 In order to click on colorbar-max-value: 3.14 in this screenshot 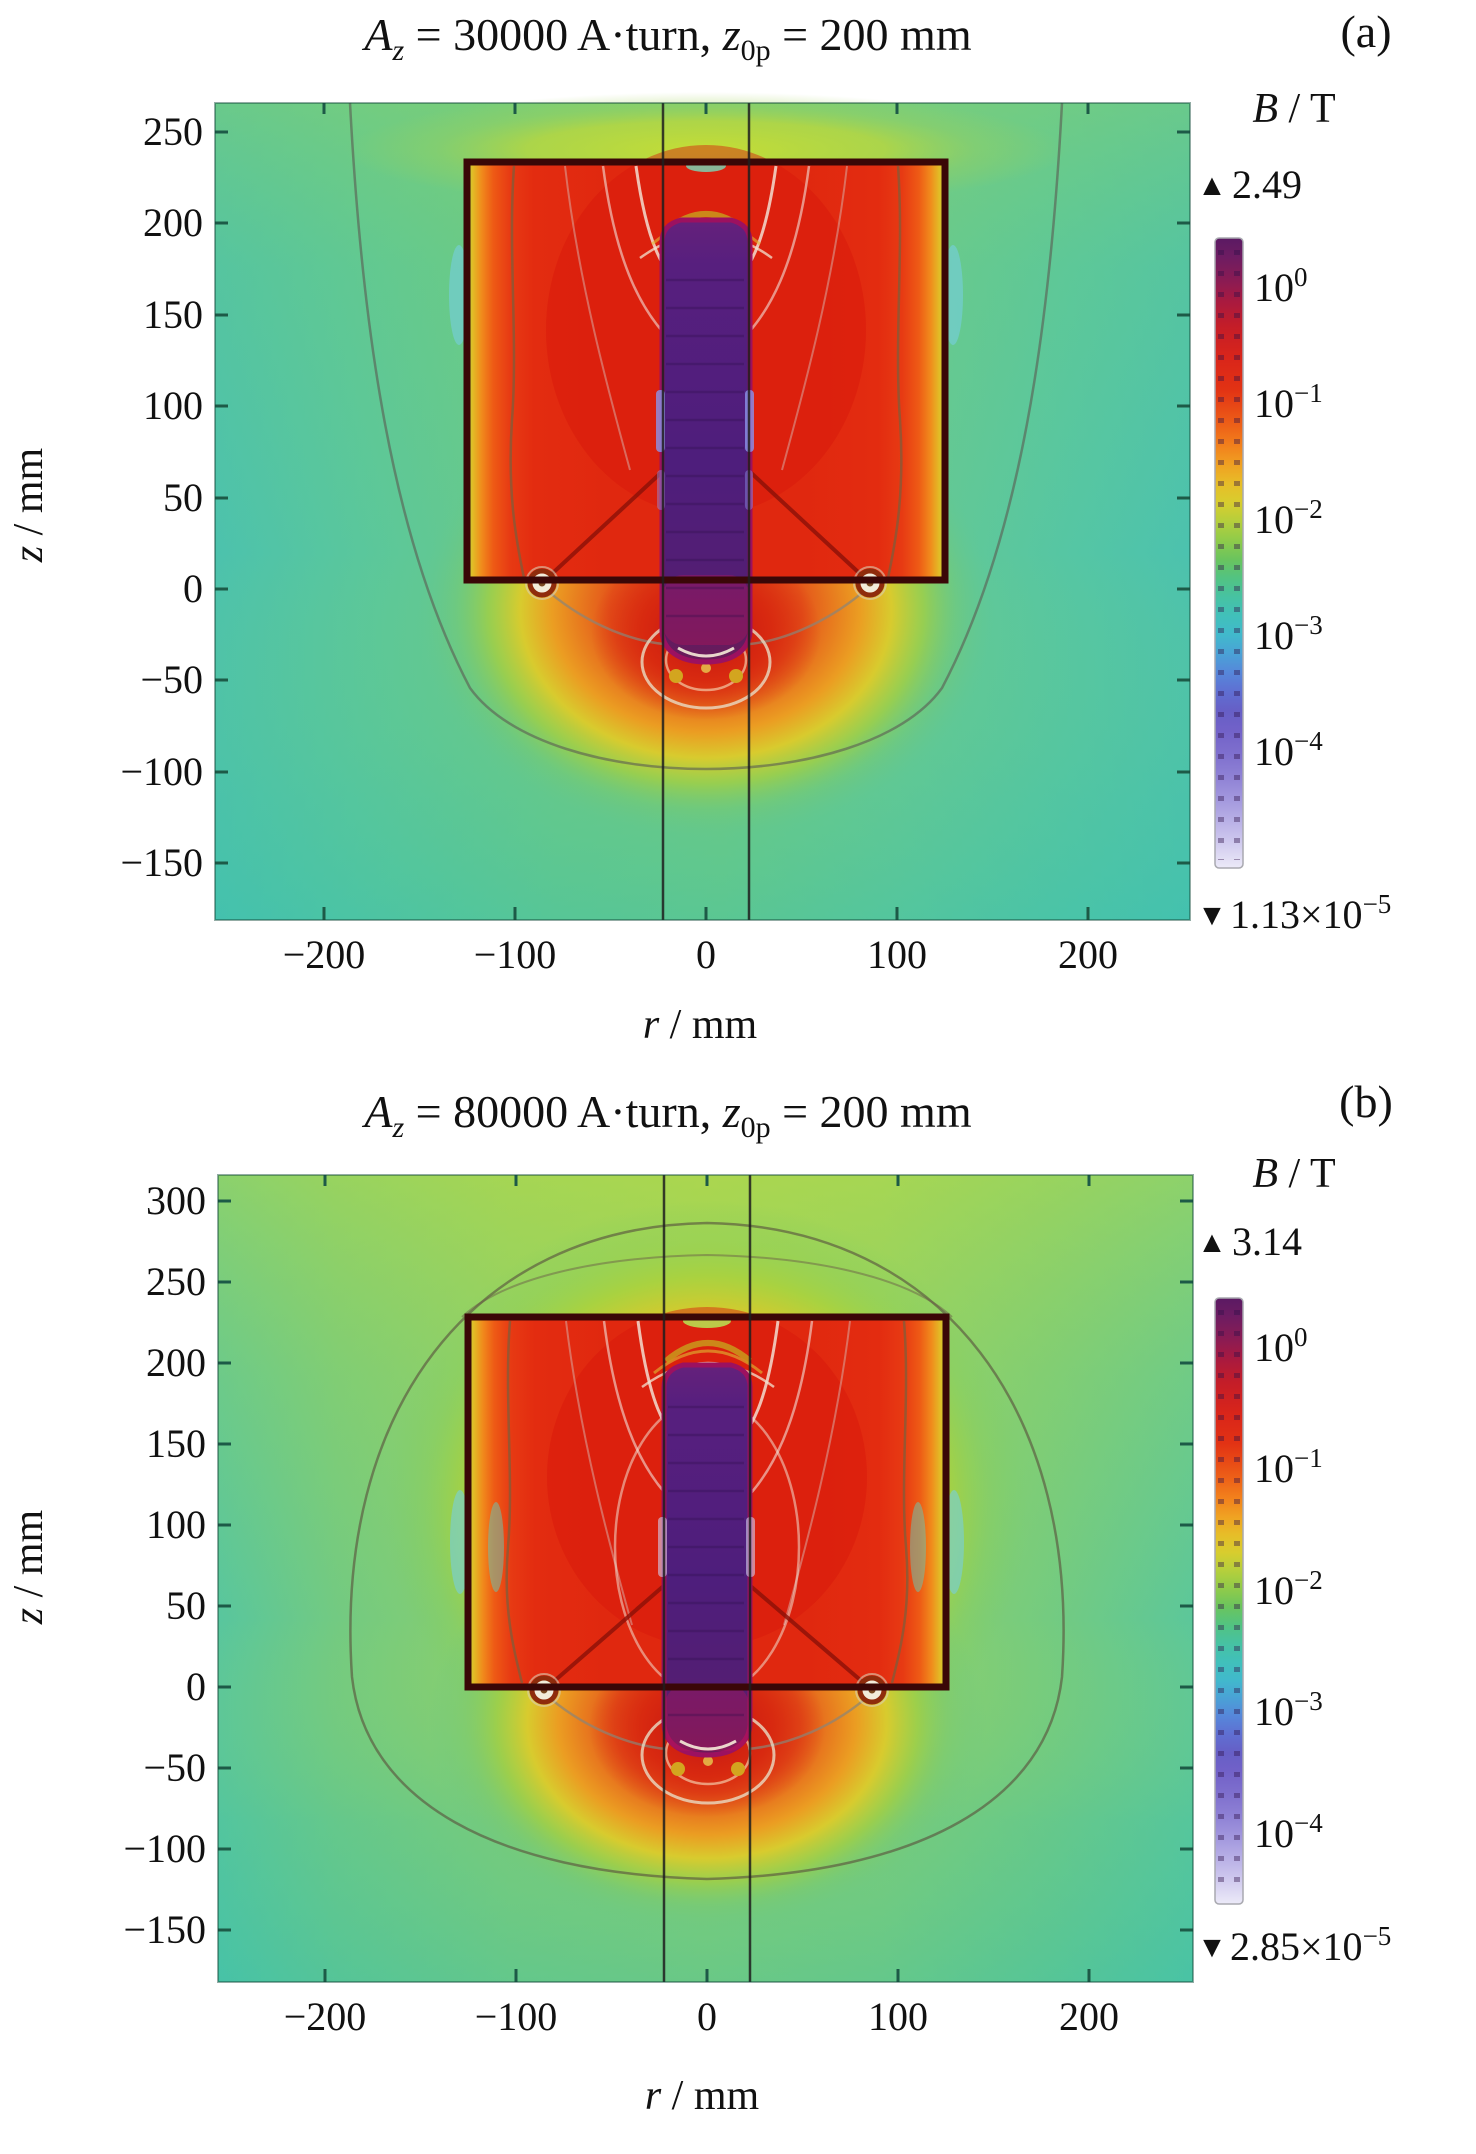, I will do `click(1267, 1241)`.